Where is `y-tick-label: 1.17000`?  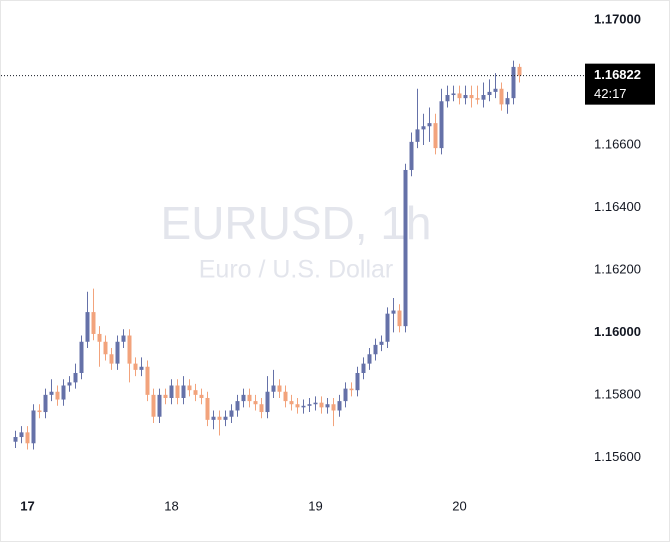 y-tick-label: 1.17000 is located at coordinates (617, 18).